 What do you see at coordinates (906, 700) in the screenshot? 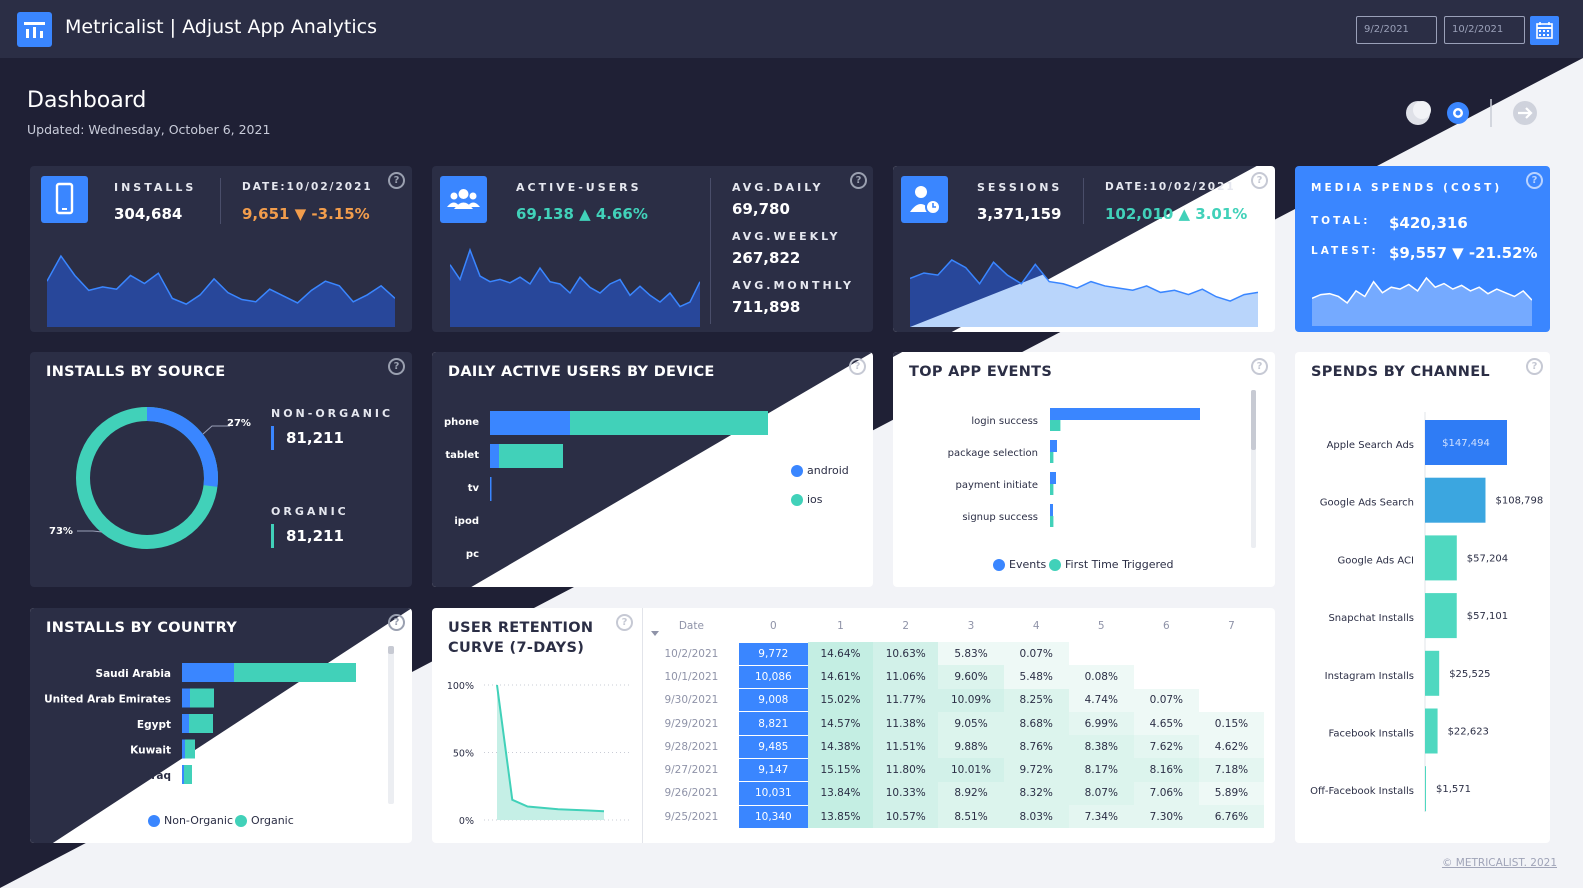
I see `retention-cell: 11.77%` at bounding box center [906, 700].